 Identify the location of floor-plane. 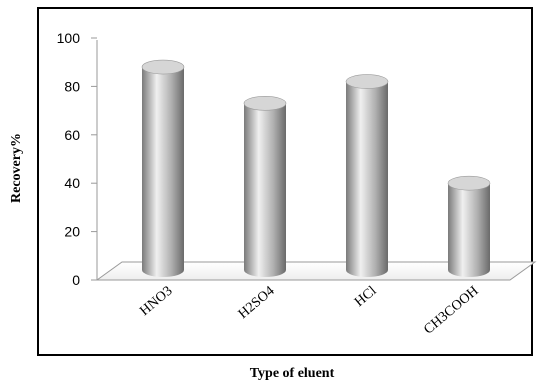
(316, 271).